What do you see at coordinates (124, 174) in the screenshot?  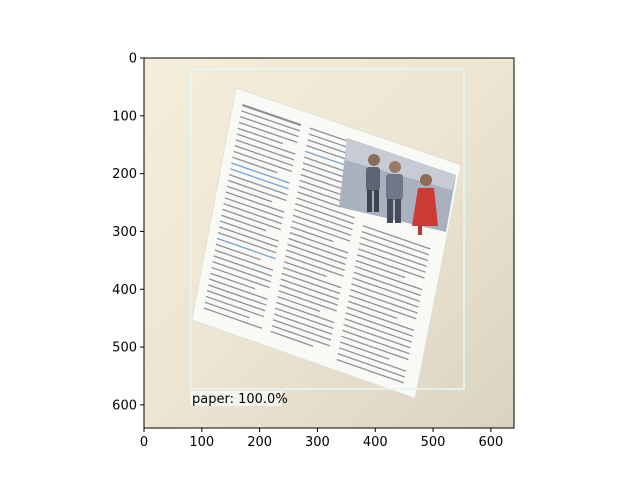 I see `y-tick-label: 200` at bounding box center [124, 174].